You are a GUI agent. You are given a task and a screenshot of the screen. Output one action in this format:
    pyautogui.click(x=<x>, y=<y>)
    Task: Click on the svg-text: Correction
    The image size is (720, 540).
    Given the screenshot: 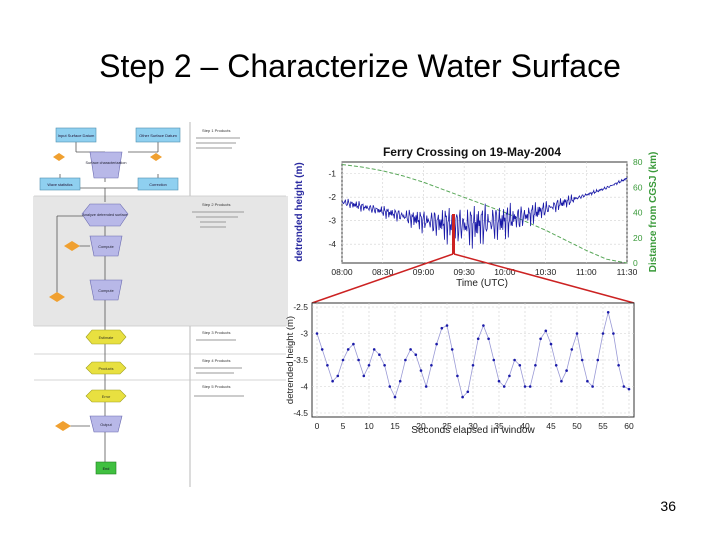 What is the action you would take?
    pyautogui.click(x=158, y=185)
    